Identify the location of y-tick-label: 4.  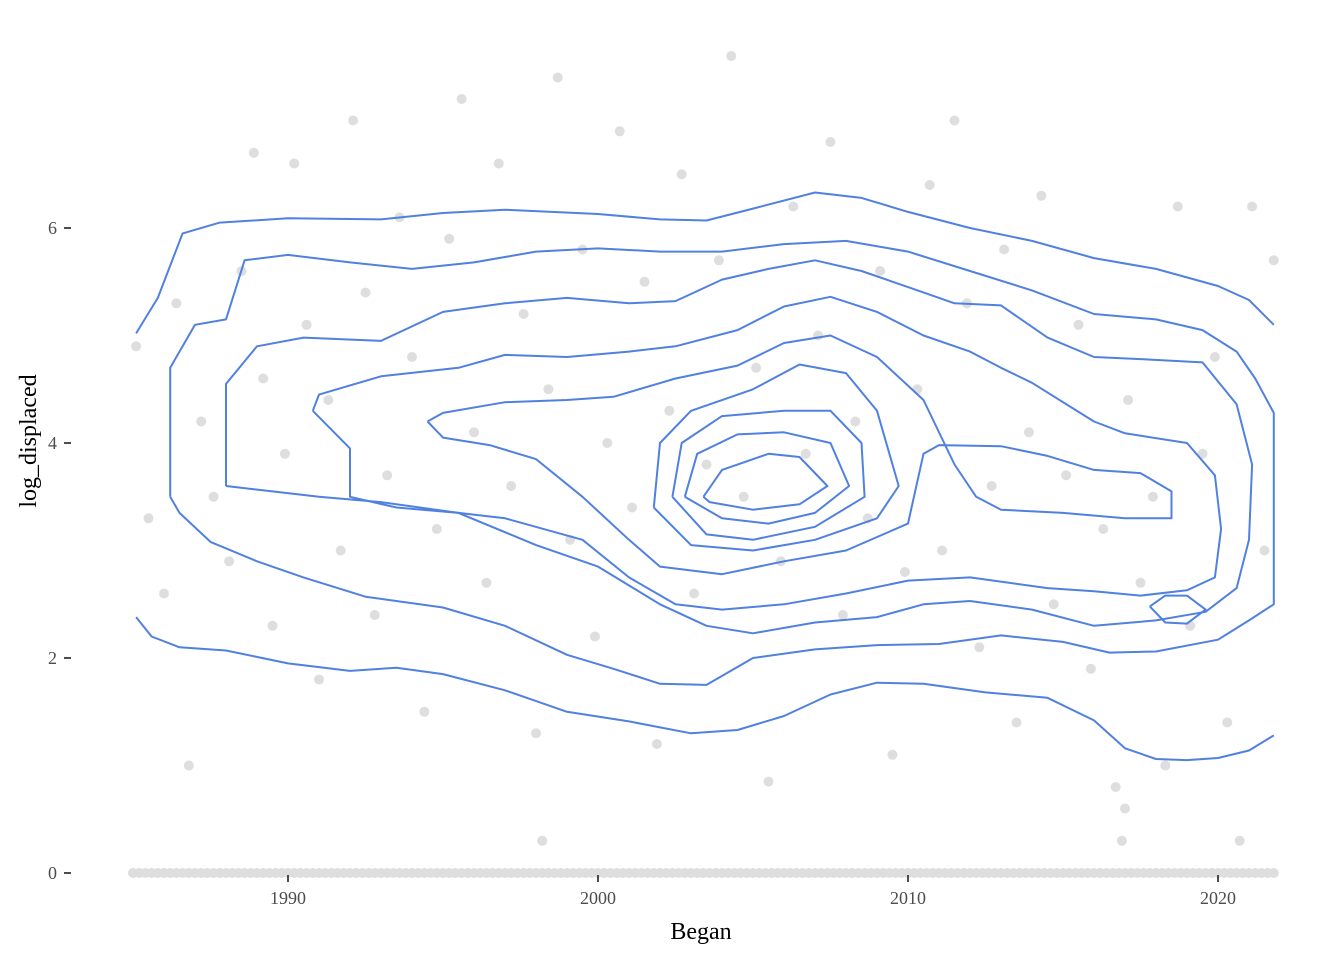
(52, 443).